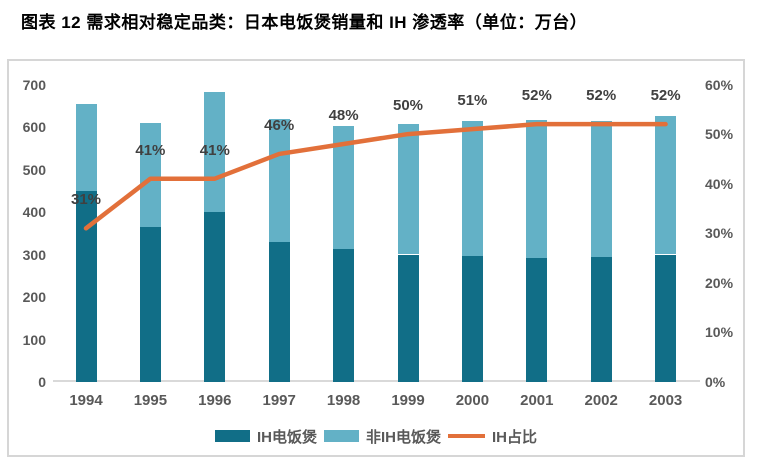 This screenshot has width=757, height=471. Describe the element at coordinates (472, 101) in the screenshot. I see `line-point-label: 51%` at that location.